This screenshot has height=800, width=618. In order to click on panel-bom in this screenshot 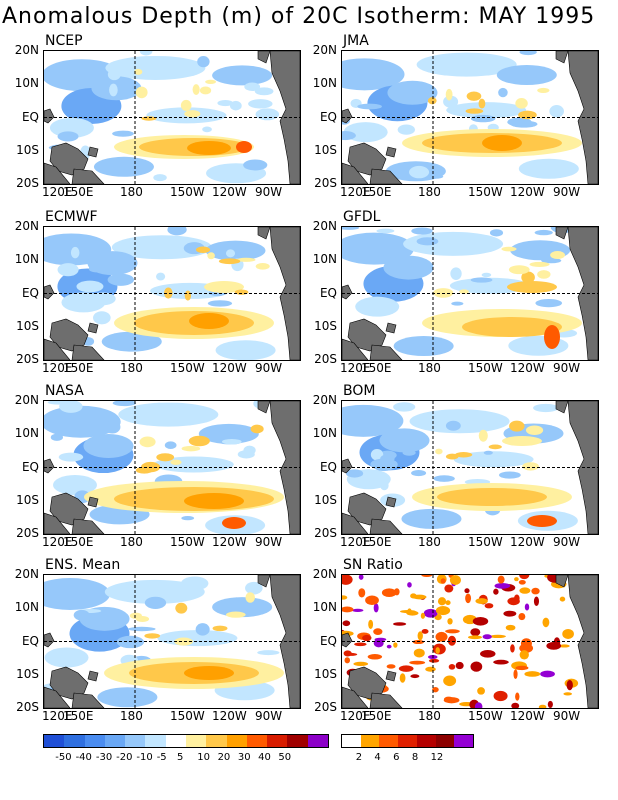, I will do `click(470, 467)`.